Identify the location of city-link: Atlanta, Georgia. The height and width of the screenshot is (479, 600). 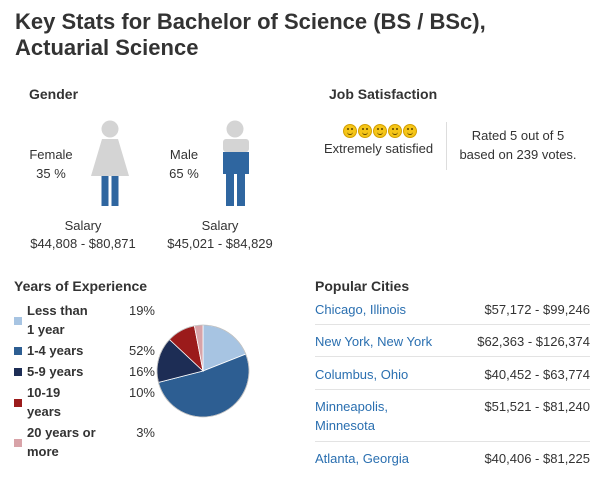
(362, 458).